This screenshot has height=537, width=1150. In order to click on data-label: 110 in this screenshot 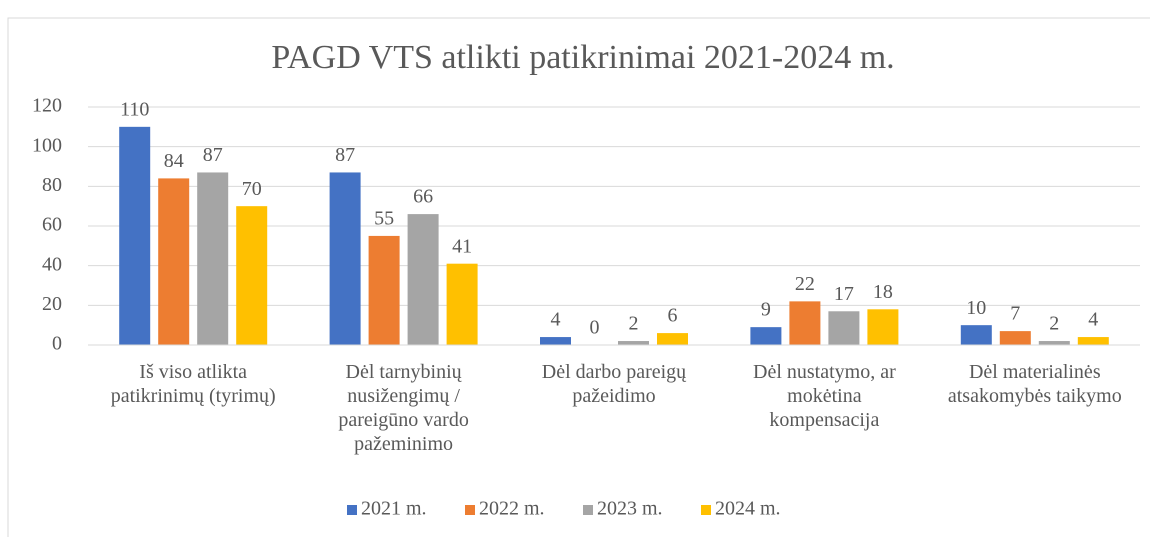, I will do `click(134, 109)`.